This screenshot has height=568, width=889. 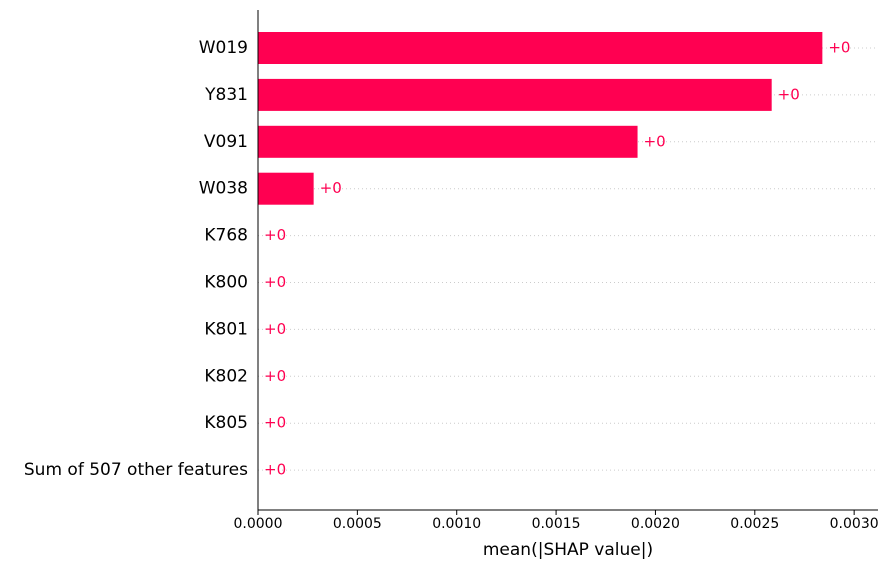 What do you see at coordinates (136, 470) in the screenshot?
I see `category-label: Sum of 507 other features` at bounding box center [136, 470].